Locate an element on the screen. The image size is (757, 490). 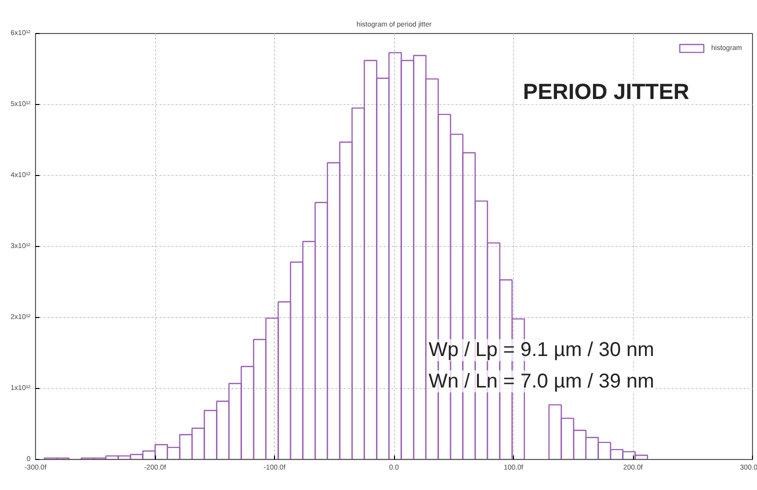
annotation: PERIOD JITTER is located at coordinates (606, 91).